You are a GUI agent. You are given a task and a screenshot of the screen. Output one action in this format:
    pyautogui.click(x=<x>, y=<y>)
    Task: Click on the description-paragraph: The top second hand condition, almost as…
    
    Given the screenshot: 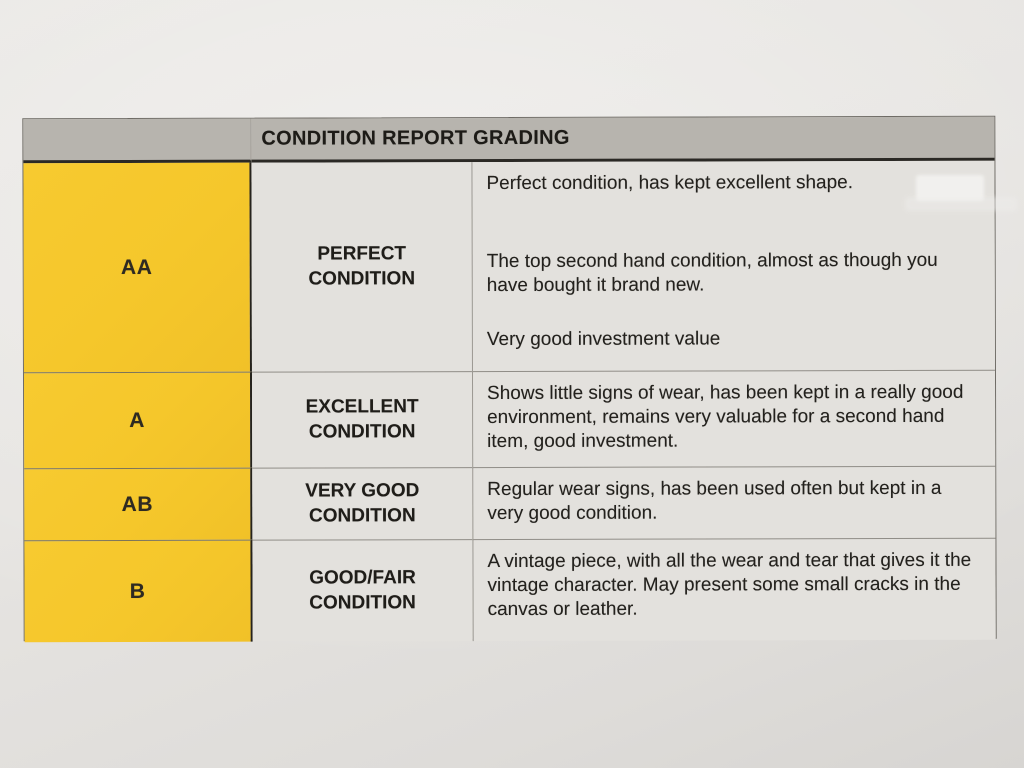 What is the action you would take?
    pyautogui.click(x=712, y=273)
    